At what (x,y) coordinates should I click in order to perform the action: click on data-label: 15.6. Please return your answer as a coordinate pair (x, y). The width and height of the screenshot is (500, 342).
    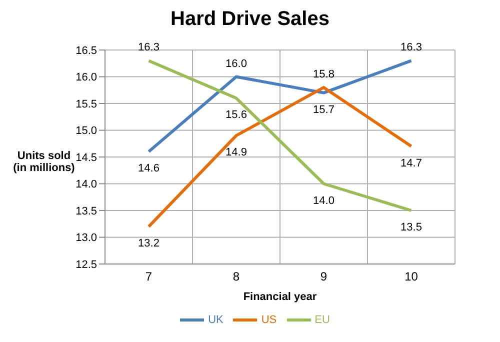
    Looking at the image, I should click on (236, 115).